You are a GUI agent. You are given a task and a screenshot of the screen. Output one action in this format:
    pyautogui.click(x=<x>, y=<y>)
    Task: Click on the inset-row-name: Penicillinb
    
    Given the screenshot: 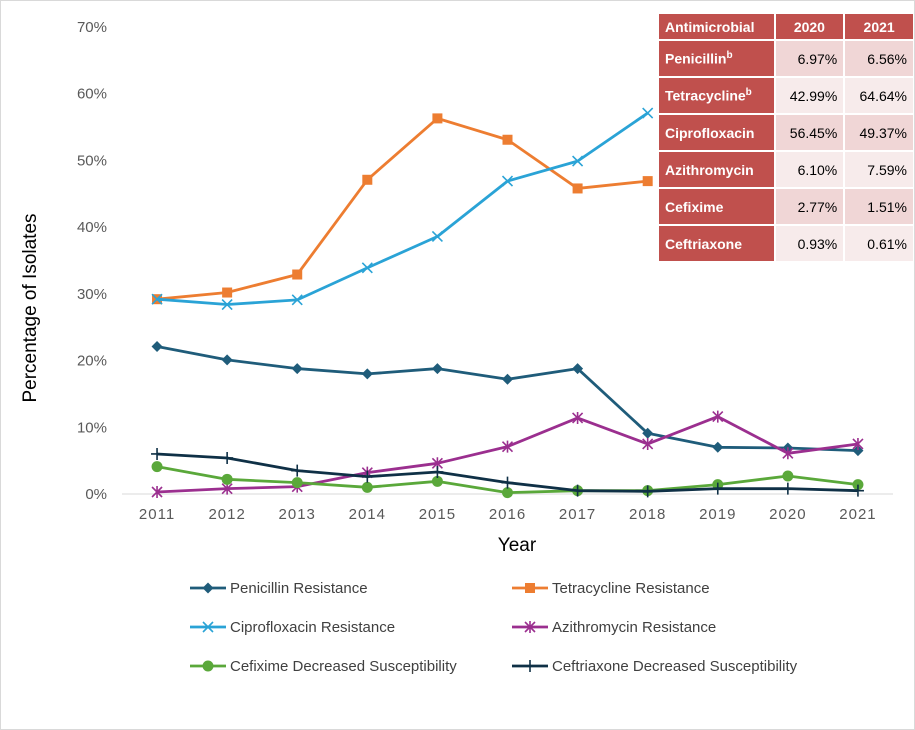 What is the action you would take?
    pyautogui.click(x=716, y=58)
    